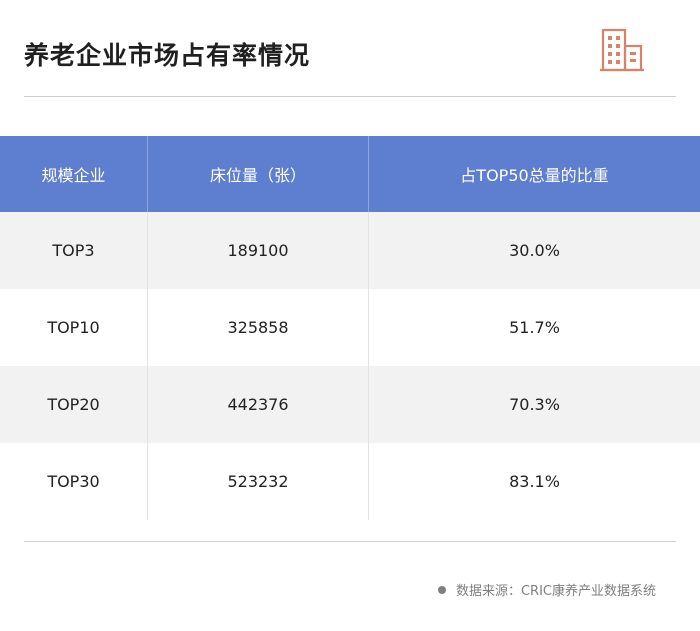  What do you see at coordinates (167, 55) in the screenshot?
I see `page-title: 养老企业市场占有率情况` at bounding box center [167, 55].